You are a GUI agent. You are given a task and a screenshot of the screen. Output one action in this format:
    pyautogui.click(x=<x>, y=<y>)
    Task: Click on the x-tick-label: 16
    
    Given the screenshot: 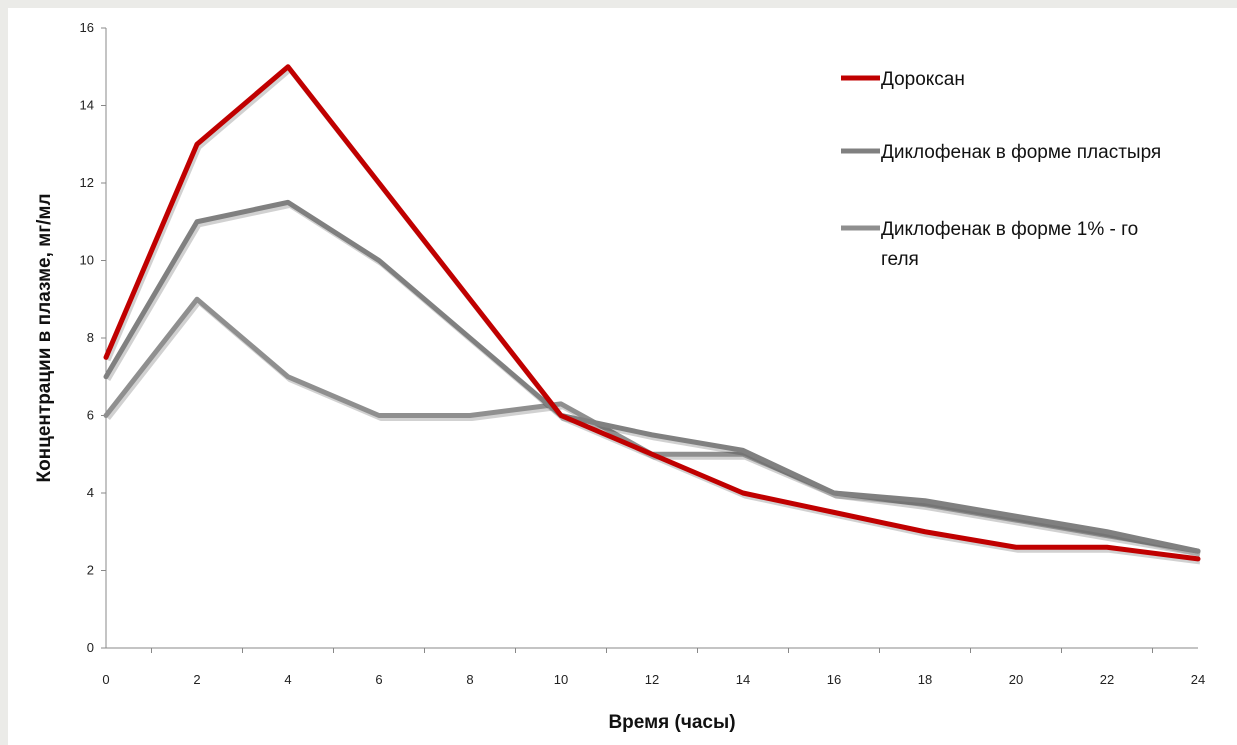 What is the action you would take?
    pyautogui.click(x=834, y=679)
    